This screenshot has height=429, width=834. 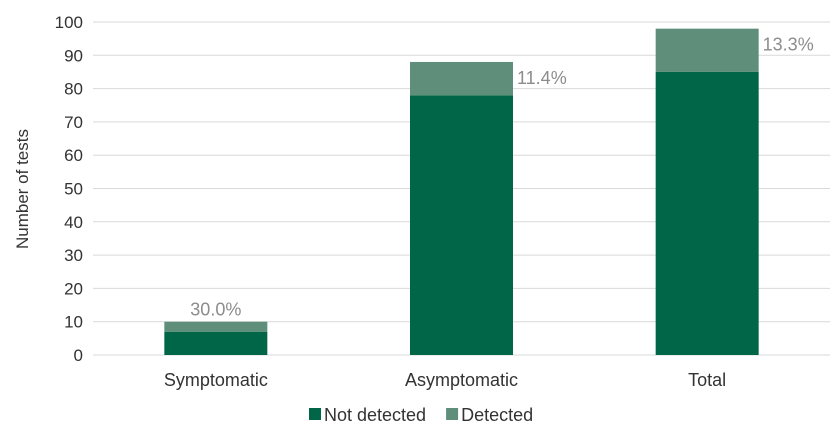 I want to click on data-label: 30.0%, so click(x=215, y=310).